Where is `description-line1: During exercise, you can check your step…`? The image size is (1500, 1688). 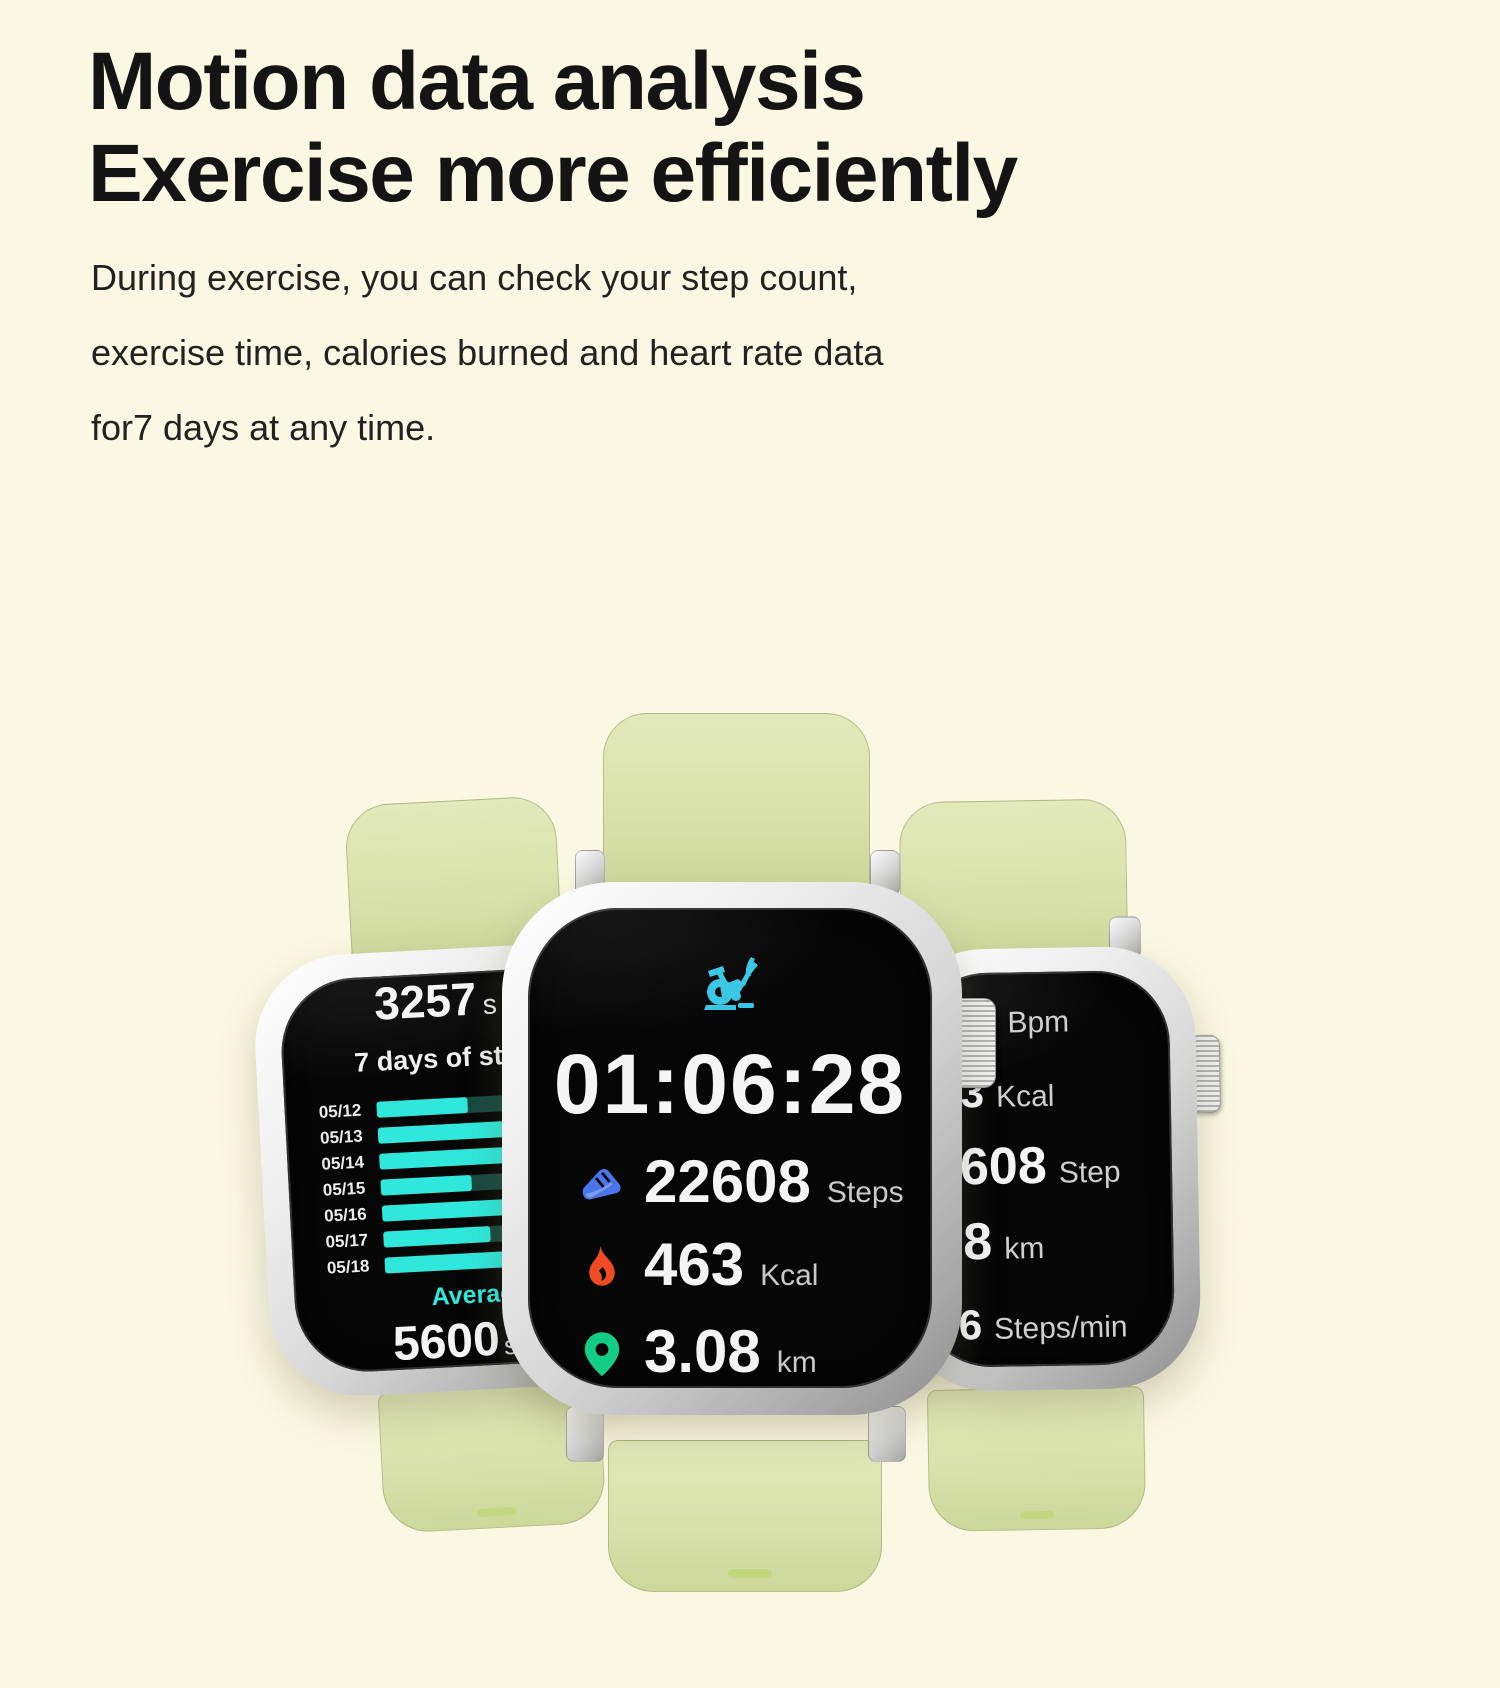 description-line1: During exercise, you can check your step… is located at coordinates (474, 277).